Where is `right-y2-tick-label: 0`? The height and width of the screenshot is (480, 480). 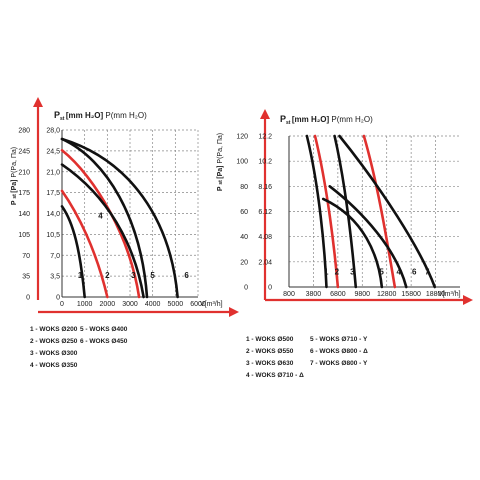 right-y2-tick-label: 0 is located at coordinates (270, 288).